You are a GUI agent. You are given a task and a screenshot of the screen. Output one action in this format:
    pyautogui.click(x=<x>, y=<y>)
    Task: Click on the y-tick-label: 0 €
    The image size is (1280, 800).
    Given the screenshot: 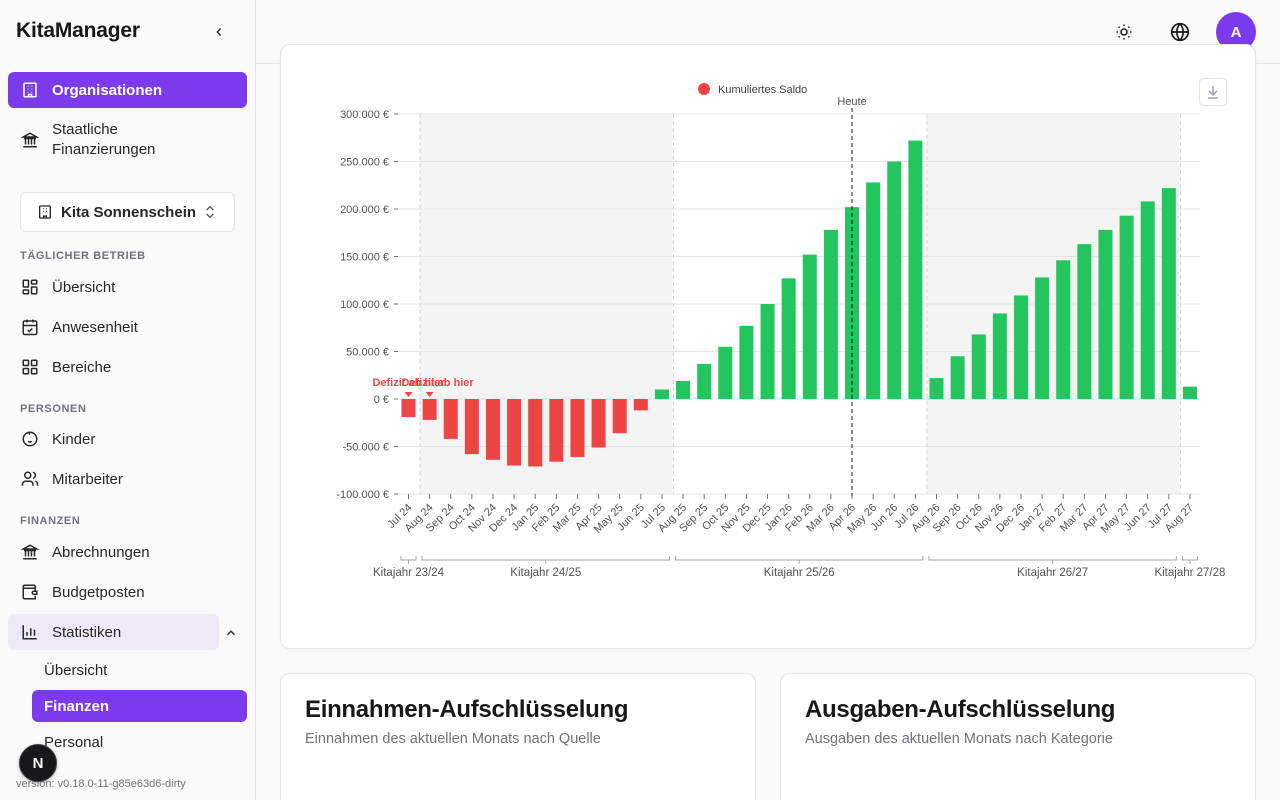 What is the action you would take?
    pyautogui.click(x=381, y=400)
    